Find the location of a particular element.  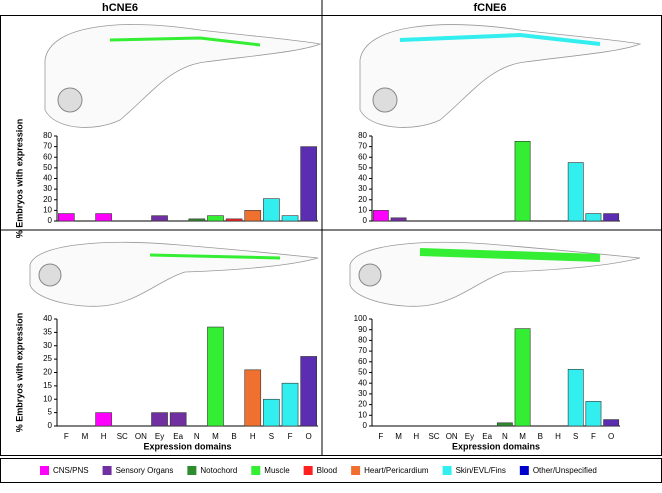

legend-label: Notochord is located at coordinates (218, 470).